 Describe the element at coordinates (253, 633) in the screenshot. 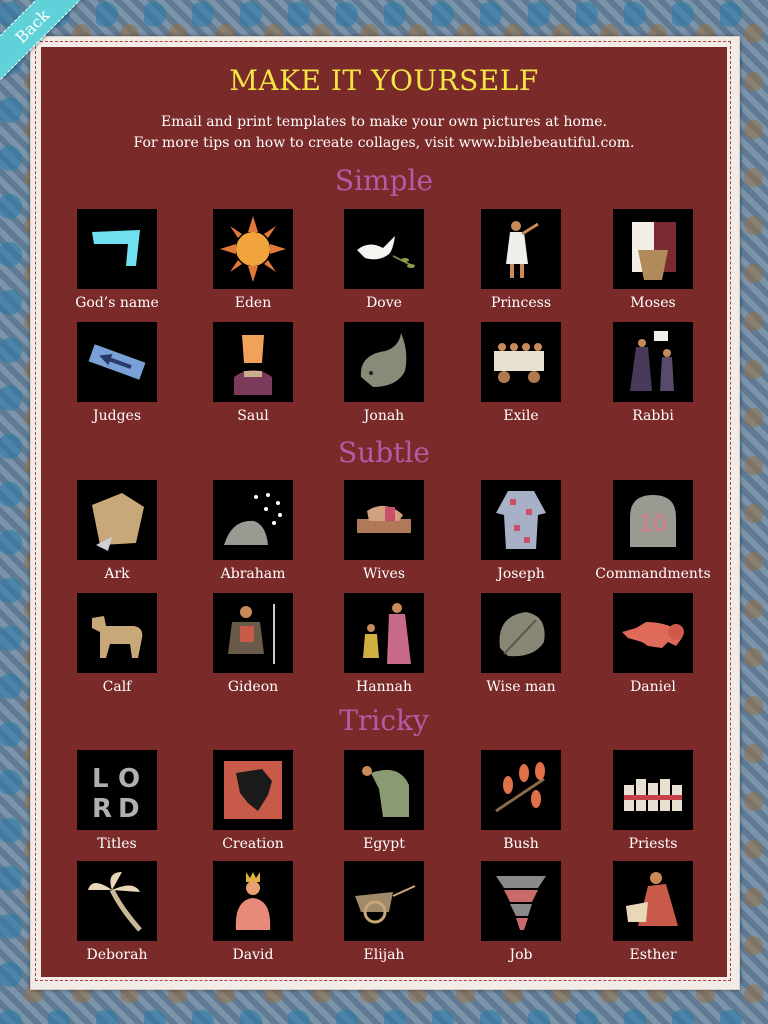

I see `warrior-icon` at that location.